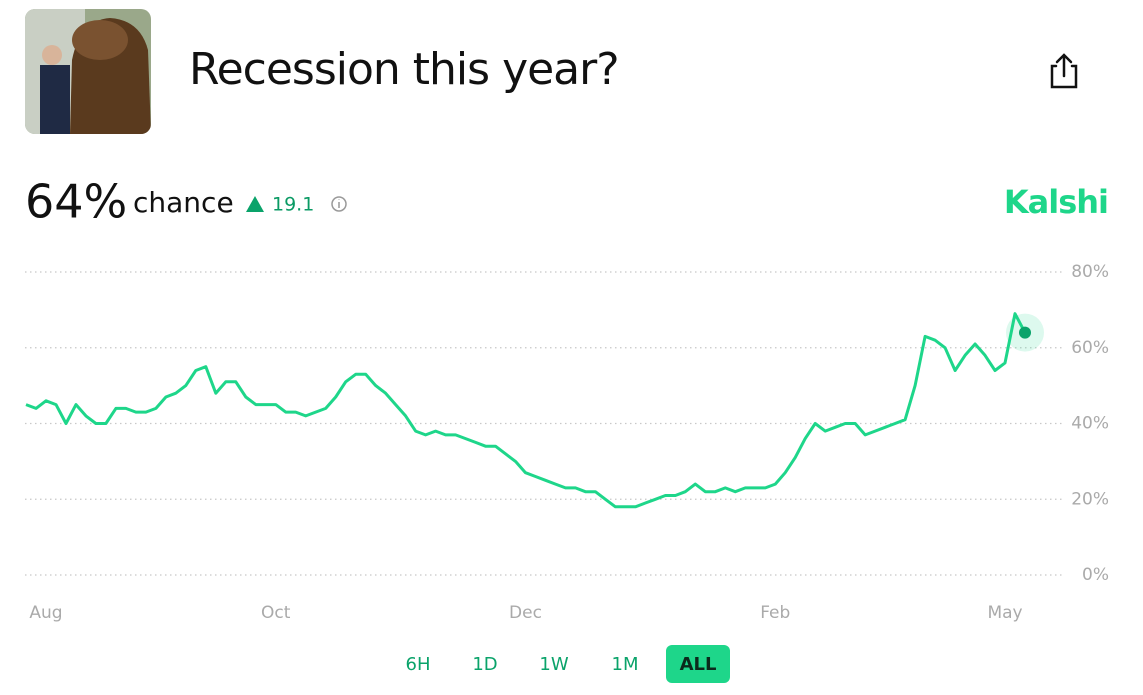  What do you see at coordinates (45, 613) in the screenshot?
I see `x-tick-label: Aug` at bounding box center [45, 613].